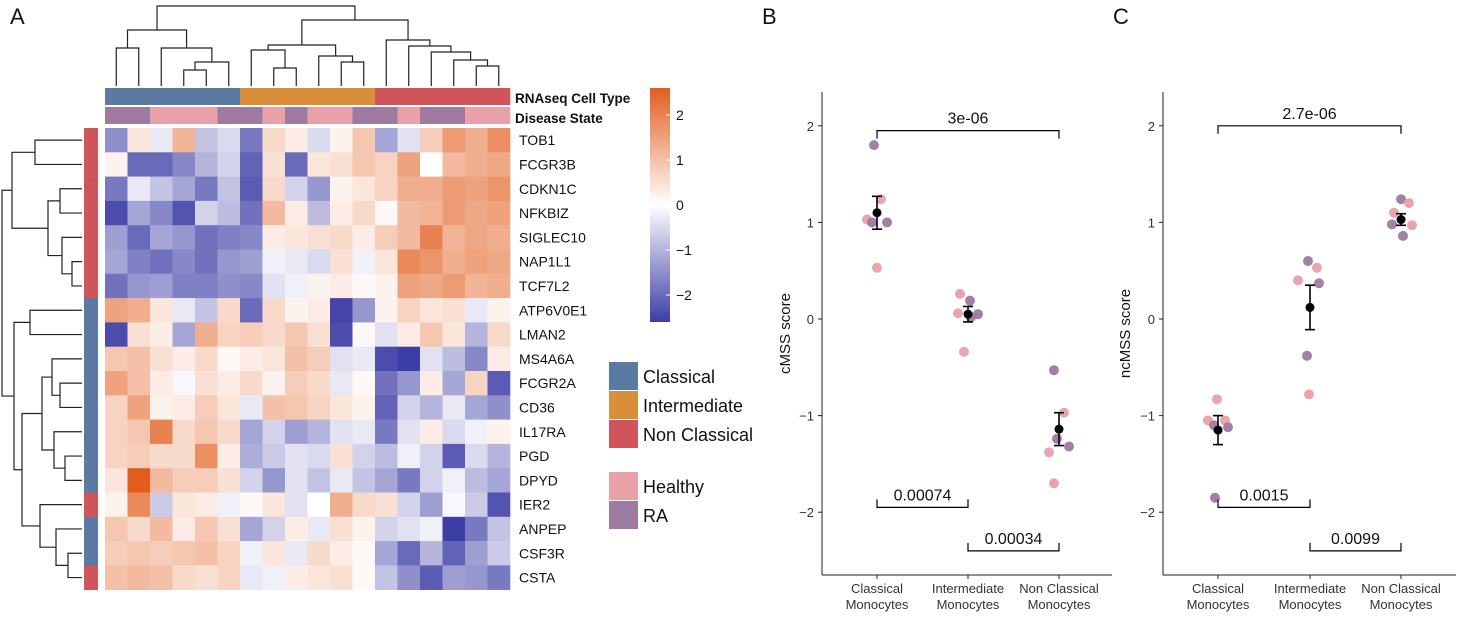  What do you see at coordinates (91, 359) in the screenshot?
I see `row-annotation-bar` at bounding box center [91, 359].